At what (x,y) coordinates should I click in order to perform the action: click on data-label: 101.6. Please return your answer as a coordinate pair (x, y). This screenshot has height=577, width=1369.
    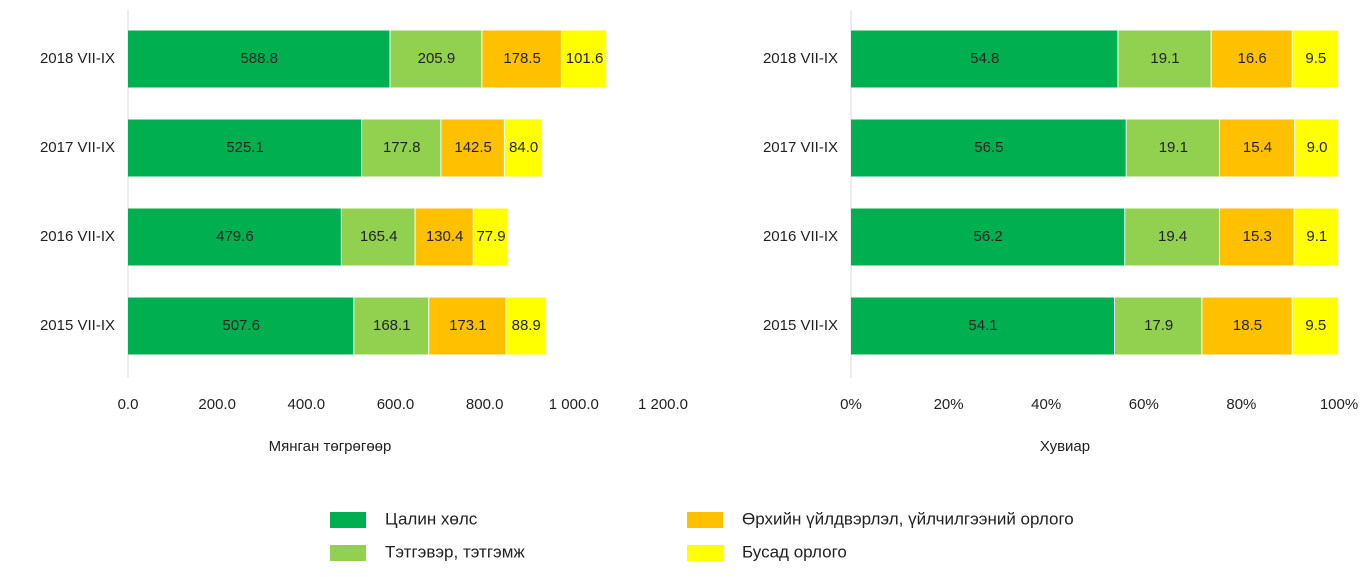
    Looking at the image, I should click on (585, 58).